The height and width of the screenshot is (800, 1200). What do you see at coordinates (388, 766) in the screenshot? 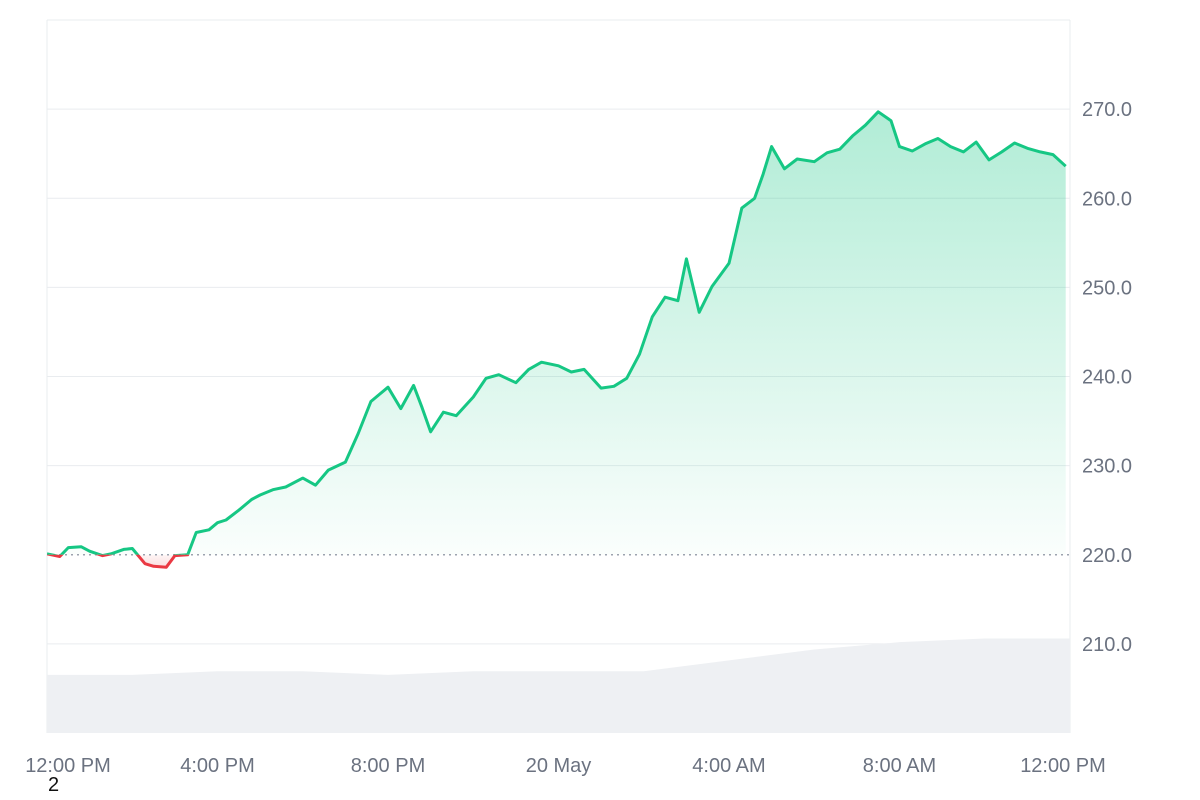
I see `x-tick-label: 8:00 PM` at bounding box center [388, 766].